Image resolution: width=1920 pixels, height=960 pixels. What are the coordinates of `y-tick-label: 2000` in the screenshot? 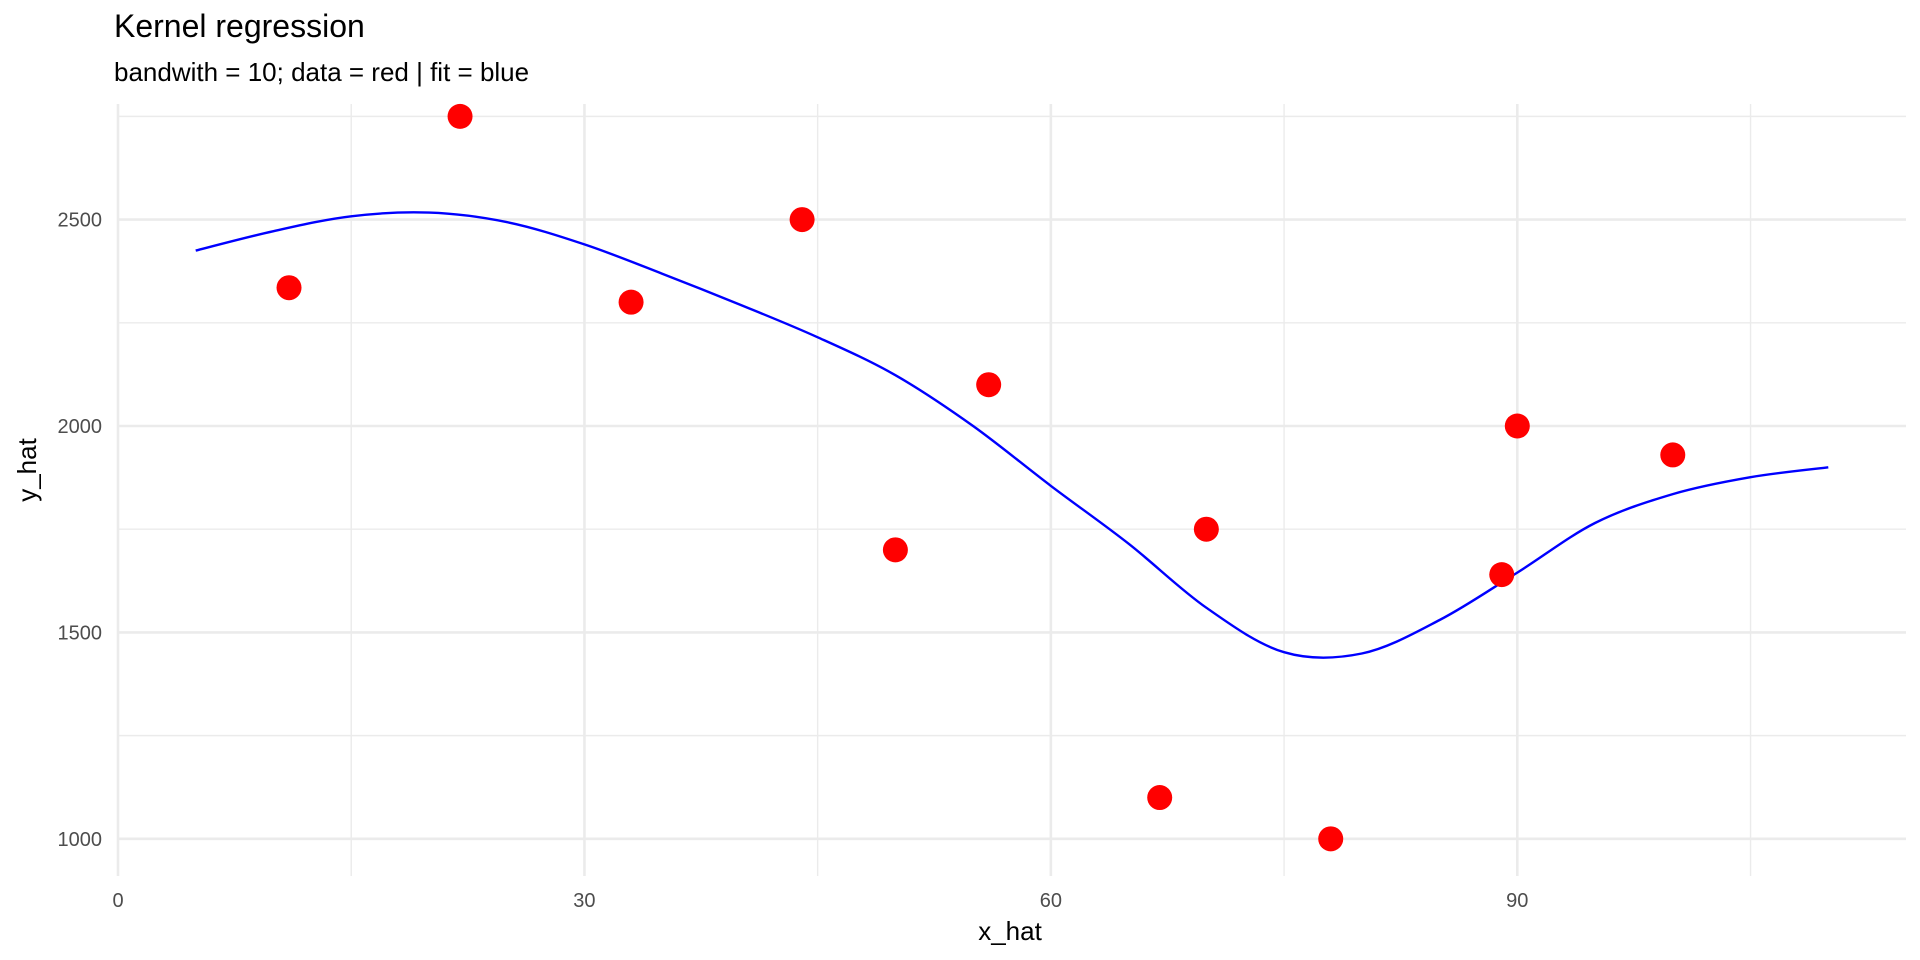 It's located at (80, 427).